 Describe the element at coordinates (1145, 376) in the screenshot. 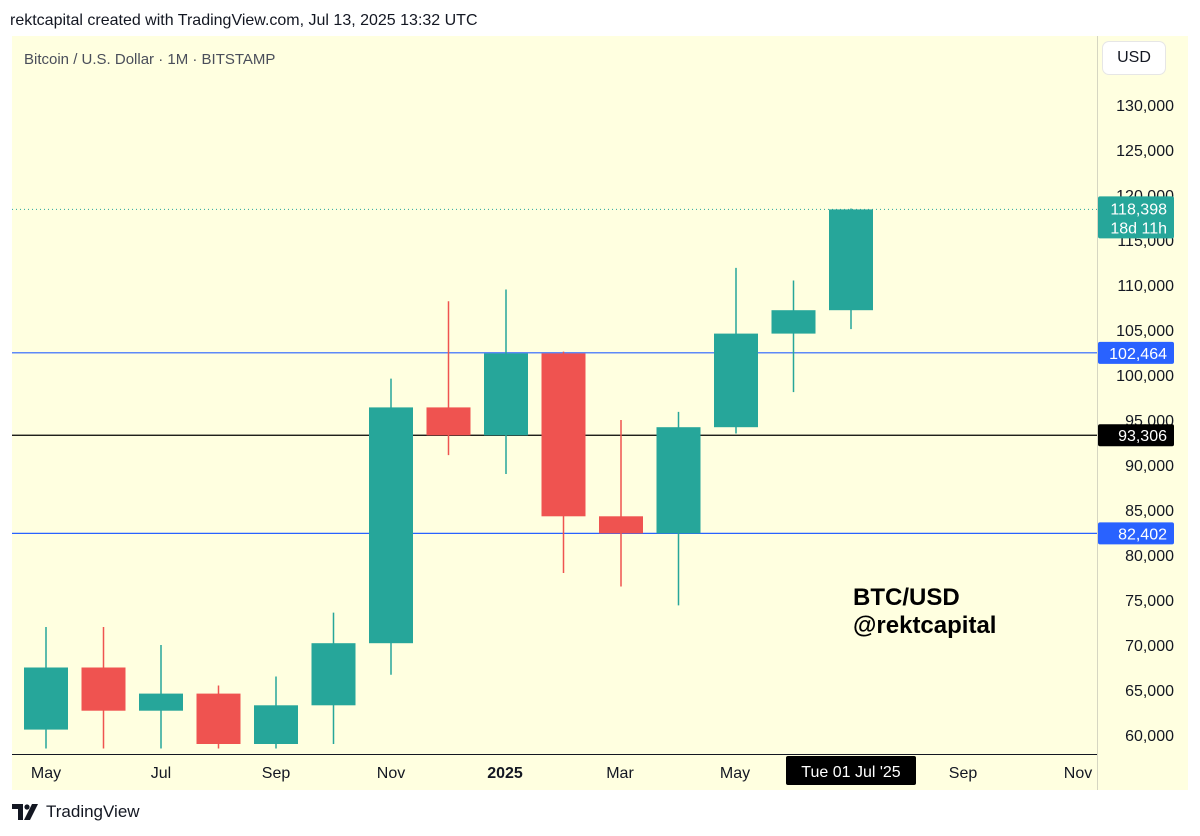

I see `y-tick-label: 100,000` at that location.